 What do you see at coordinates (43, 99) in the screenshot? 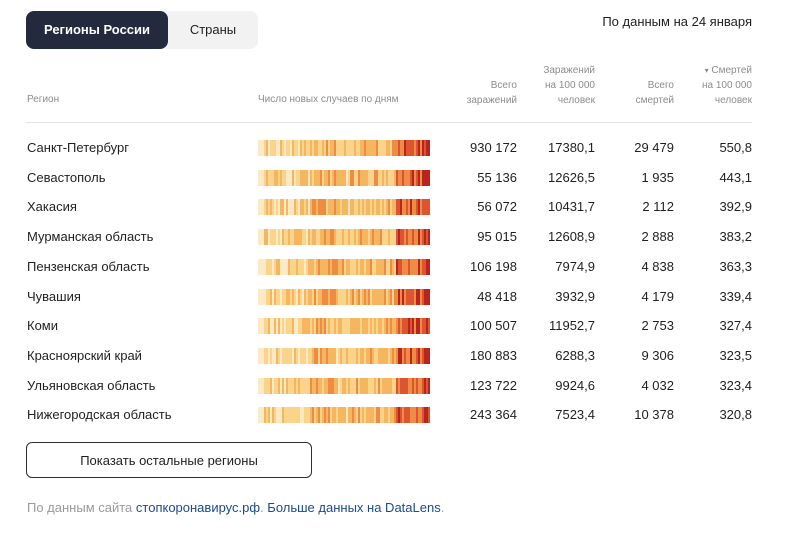
I see `column-header-region: Регион` at bounding box center [43, 99].